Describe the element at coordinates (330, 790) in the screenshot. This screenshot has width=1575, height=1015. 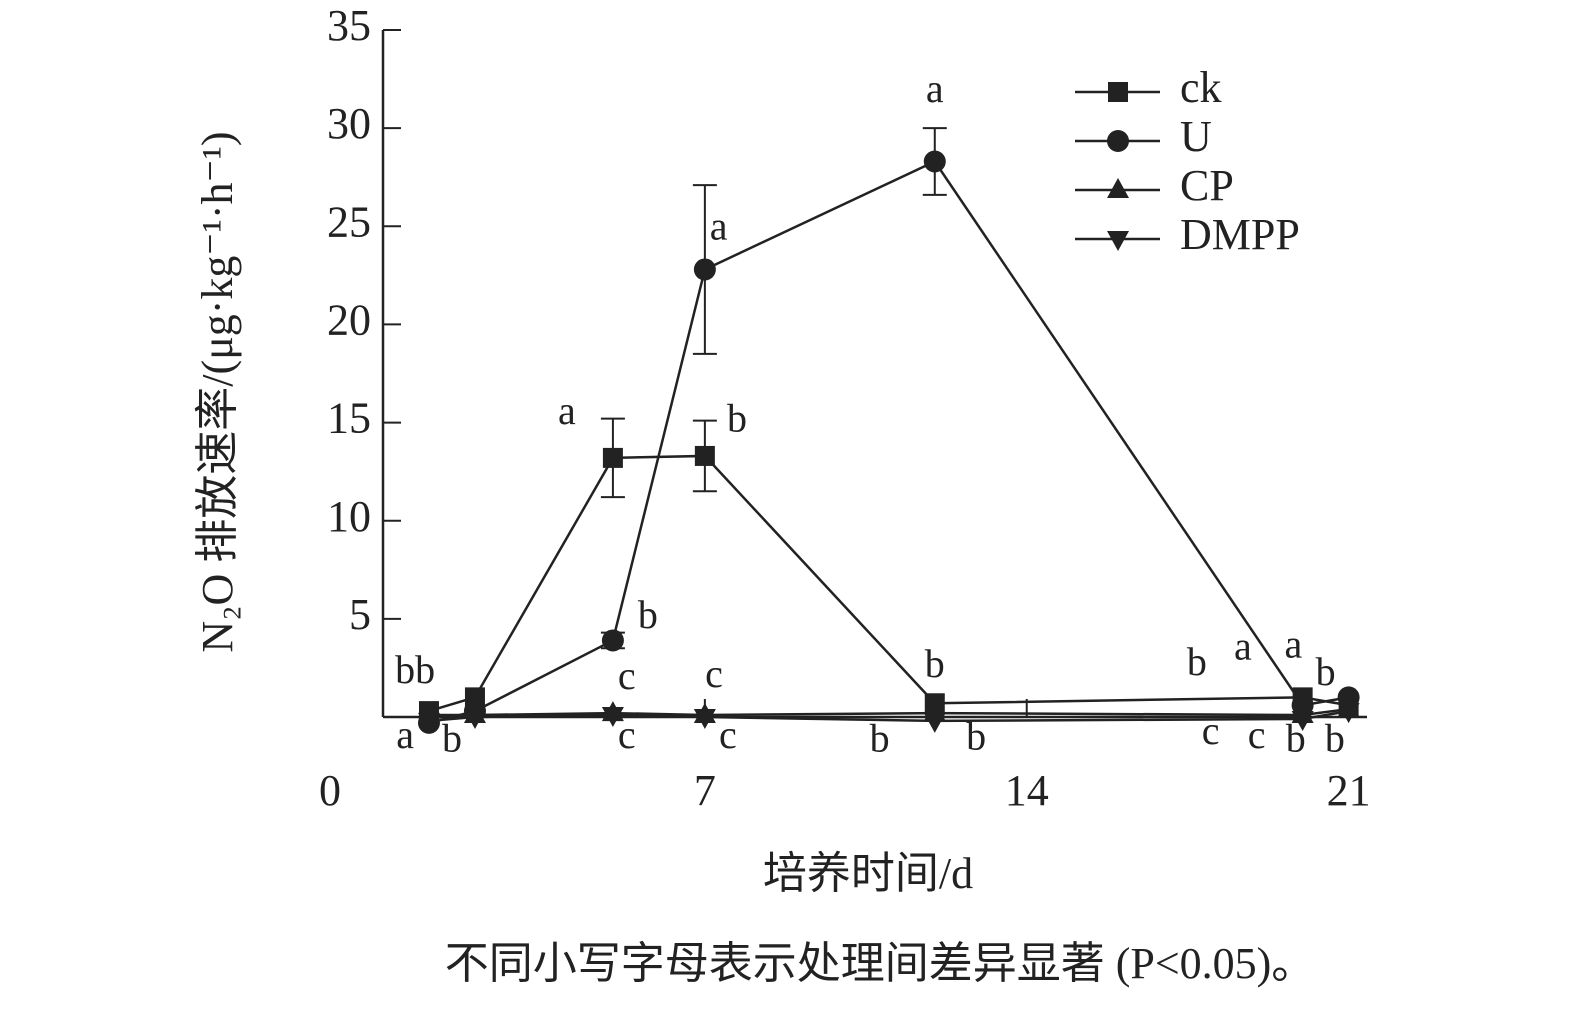
I see `x-tick-label: 0` at that location.